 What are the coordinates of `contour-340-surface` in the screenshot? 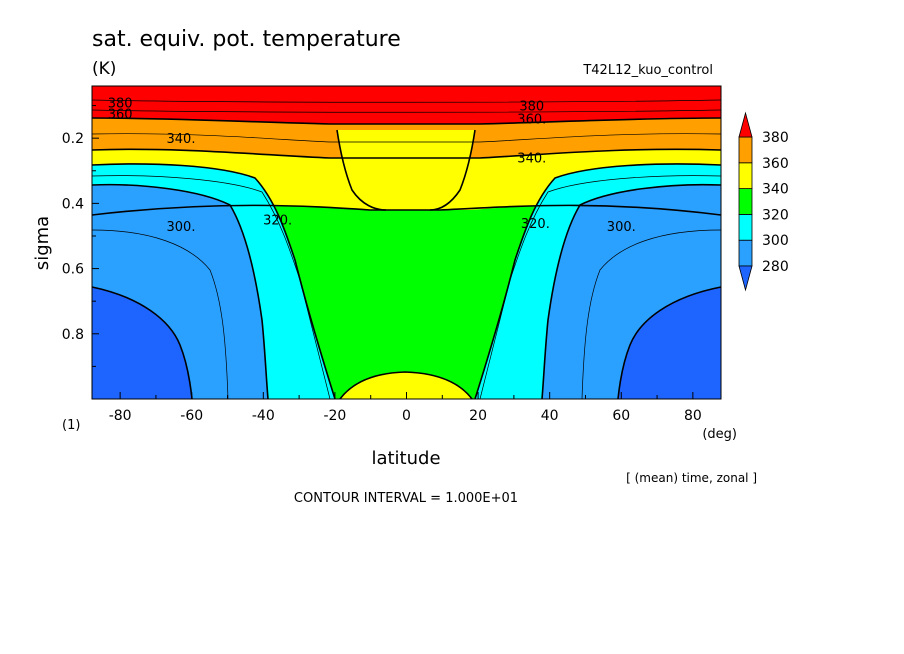 It's located at (406, 385).